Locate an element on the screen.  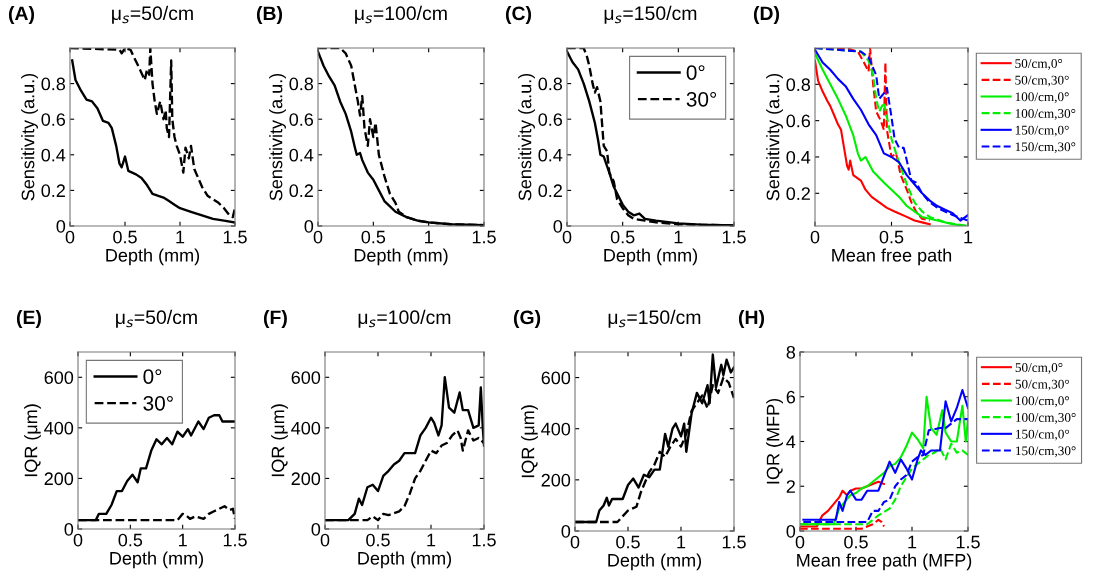
text: (E) is located at coordinates (28, 319).